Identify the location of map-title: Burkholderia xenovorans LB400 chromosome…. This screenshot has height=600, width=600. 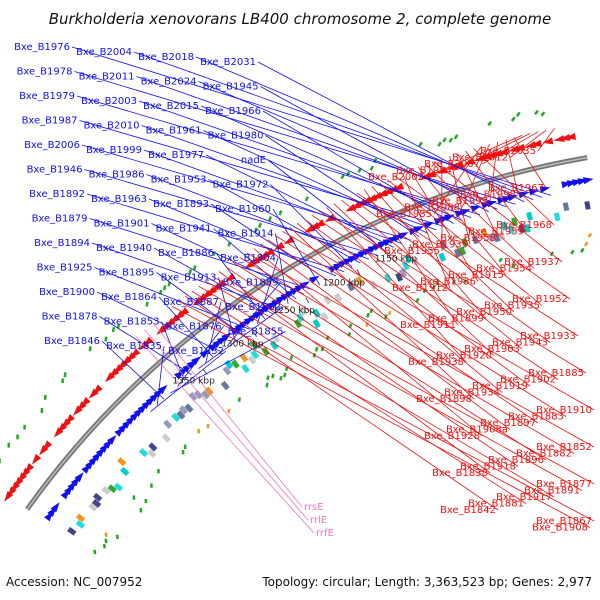
(300, 19).